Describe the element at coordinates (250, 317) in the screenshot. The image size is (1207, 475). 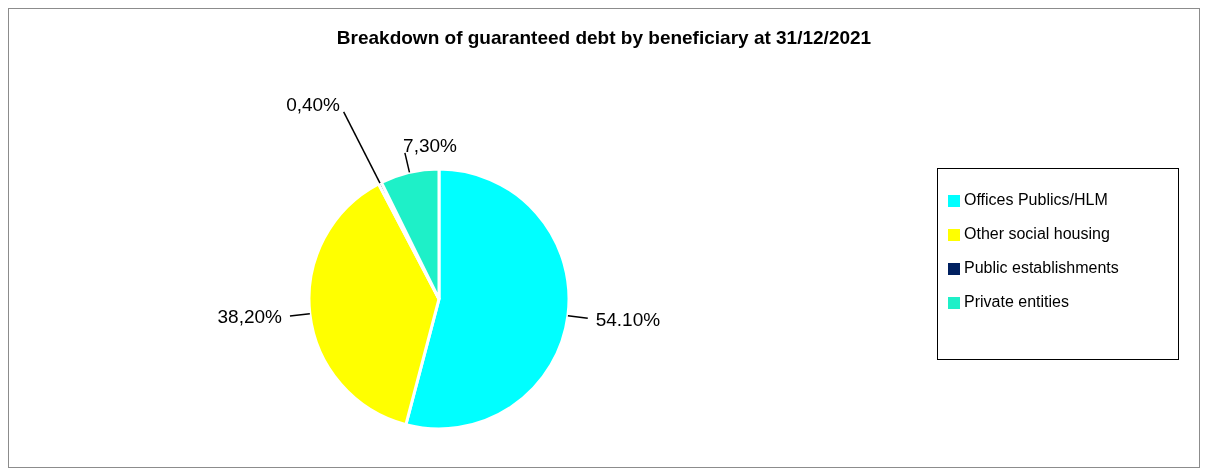
I see `data-label: 38,20%` at that location.